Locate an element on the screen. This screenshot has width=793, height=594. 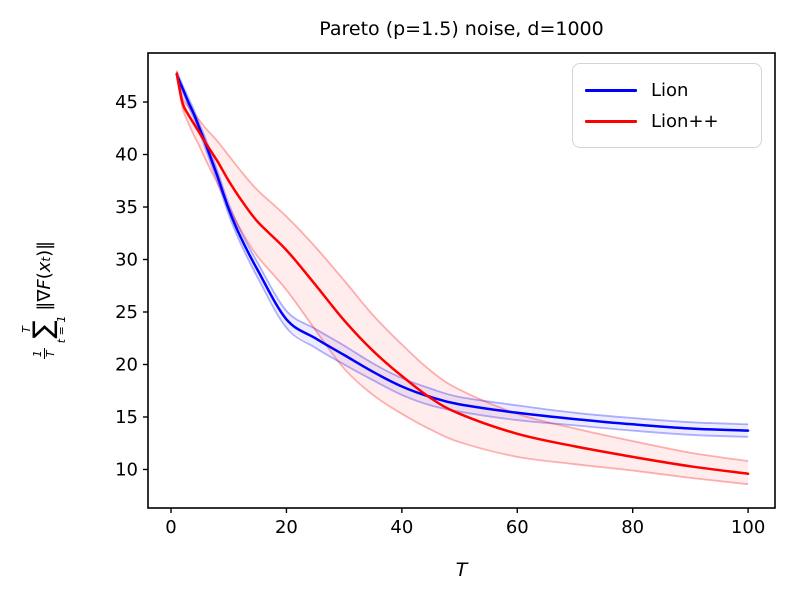
sigma-symbol: ∑ is located at coordinates (43, 329).